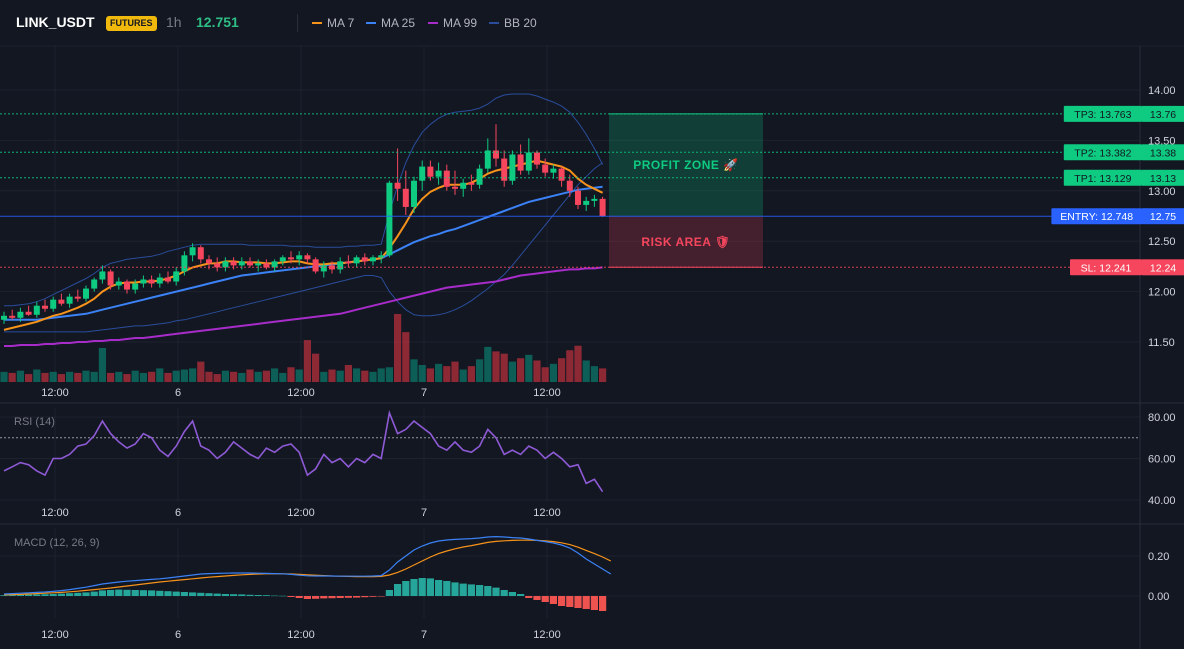  What do you see at coordinates (433, 23) in the screenshot?
I see `ma99-swatch-icon` at bounding box center [433, 23].